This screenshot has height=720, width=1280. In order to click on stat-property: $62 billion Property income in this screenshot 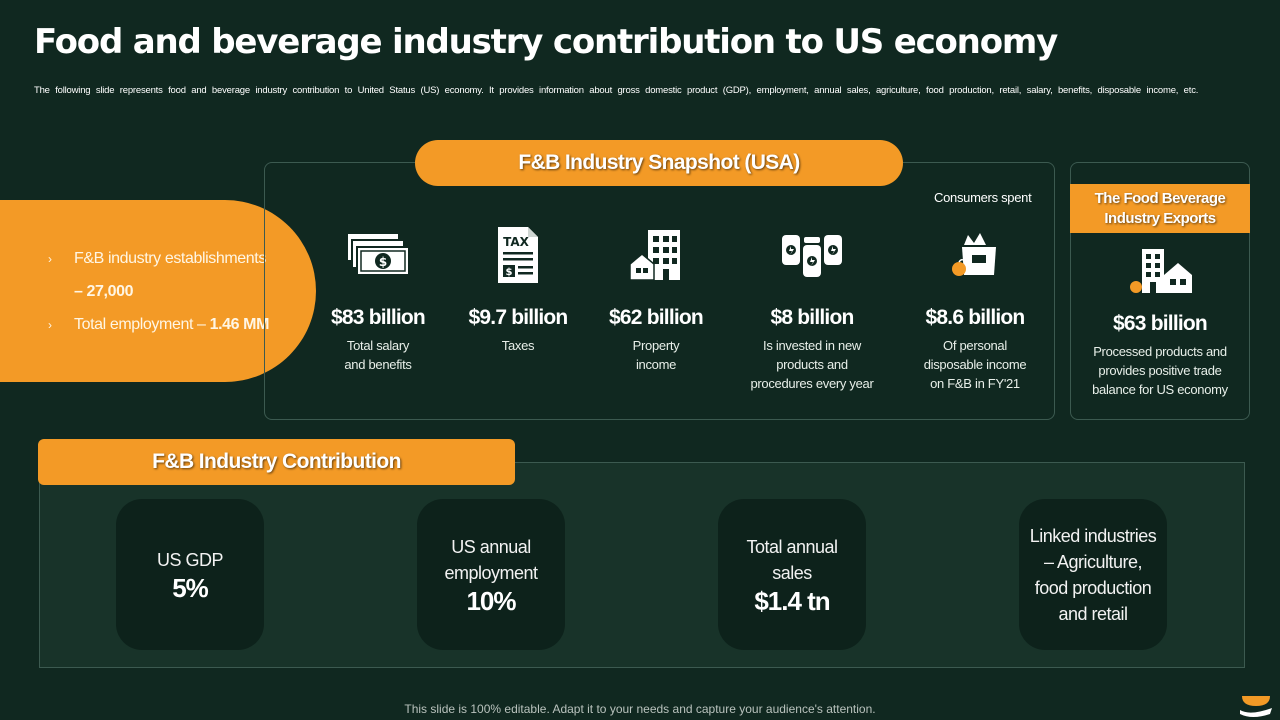, I will do `click(656, 298)`.